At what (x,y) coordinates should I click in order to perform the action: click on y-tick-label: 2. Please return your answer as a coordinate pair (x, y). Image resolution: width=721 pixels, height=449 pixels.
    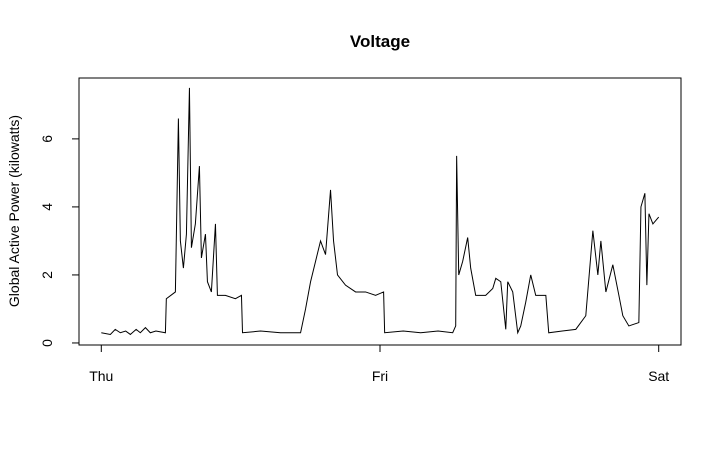
    Looking at the image, I should click on (47, 275).